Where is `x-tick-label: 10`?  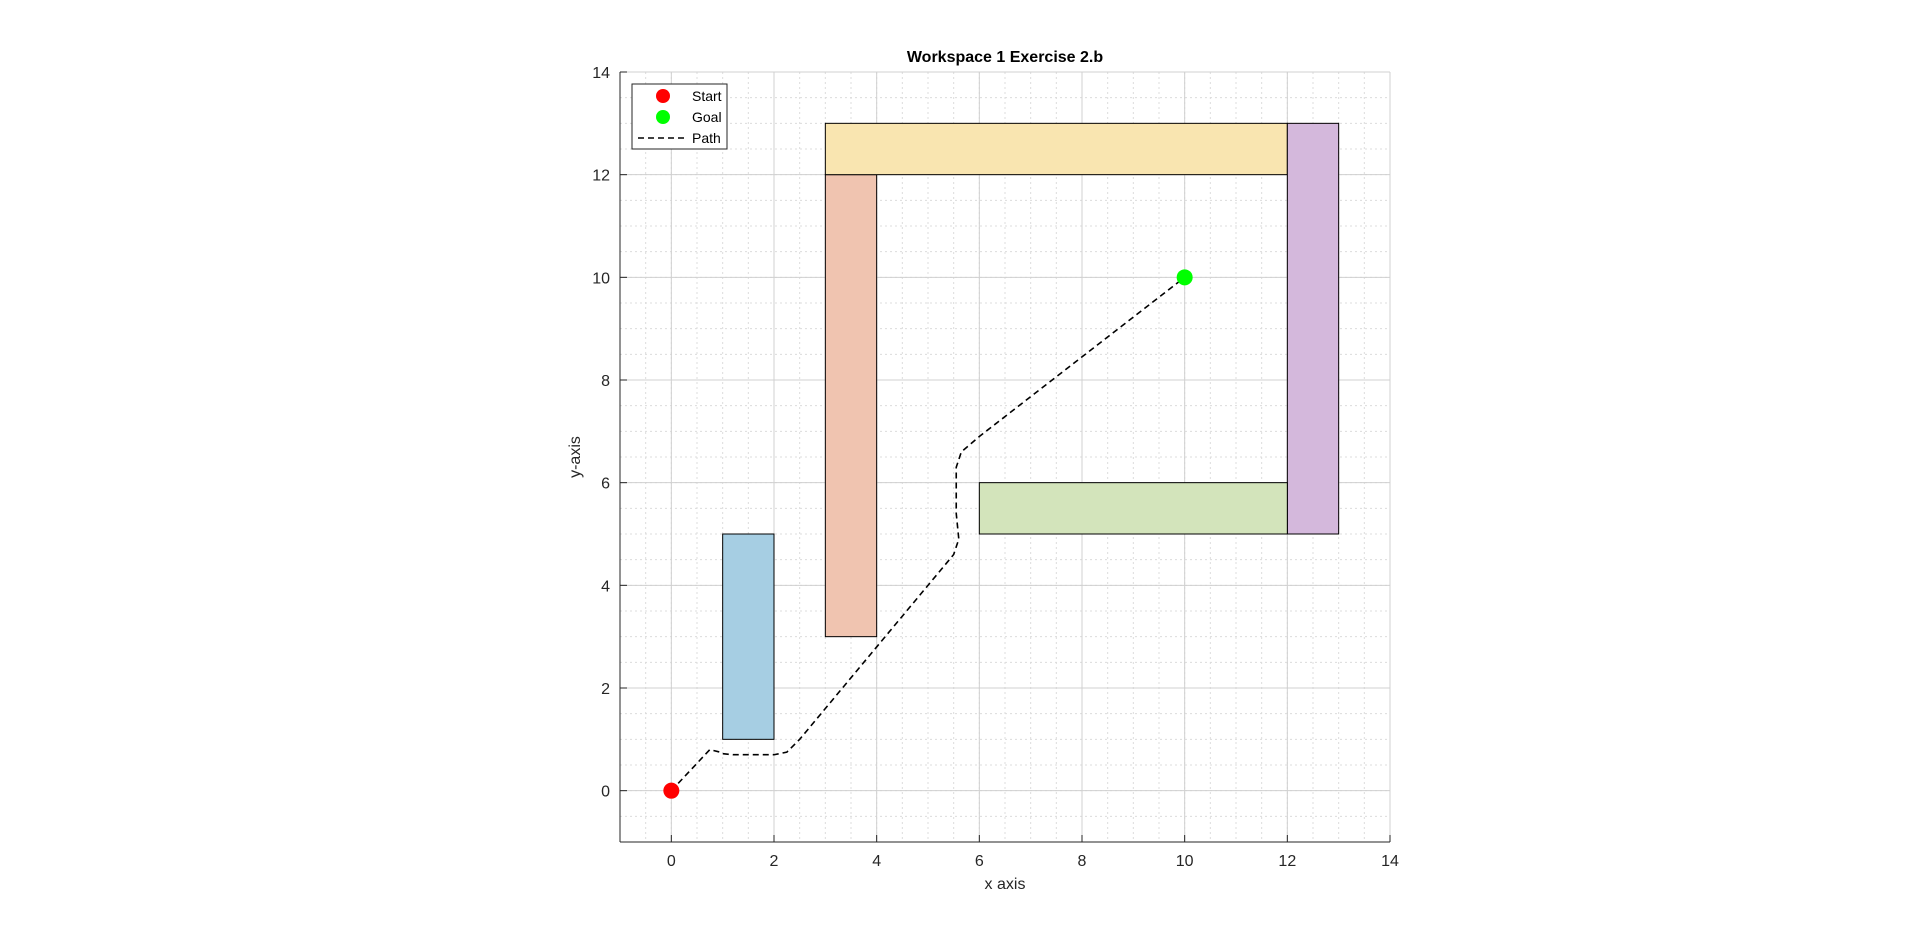
x-tick-label: 10 is located at coordinates (1185, 861).